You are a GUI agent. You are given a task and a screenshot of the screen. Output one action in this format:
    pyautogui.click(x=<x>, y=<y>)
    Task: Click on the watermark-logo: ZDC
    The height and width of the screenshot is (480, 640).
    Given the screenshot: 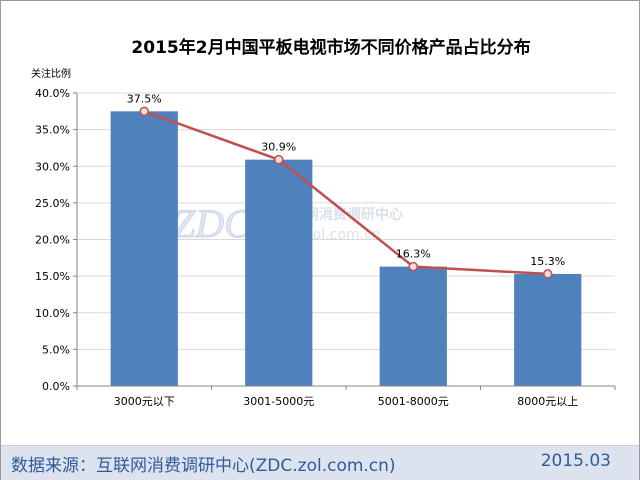 What is the action you would take?
    pyautogui.click(x=212, y=223)
    